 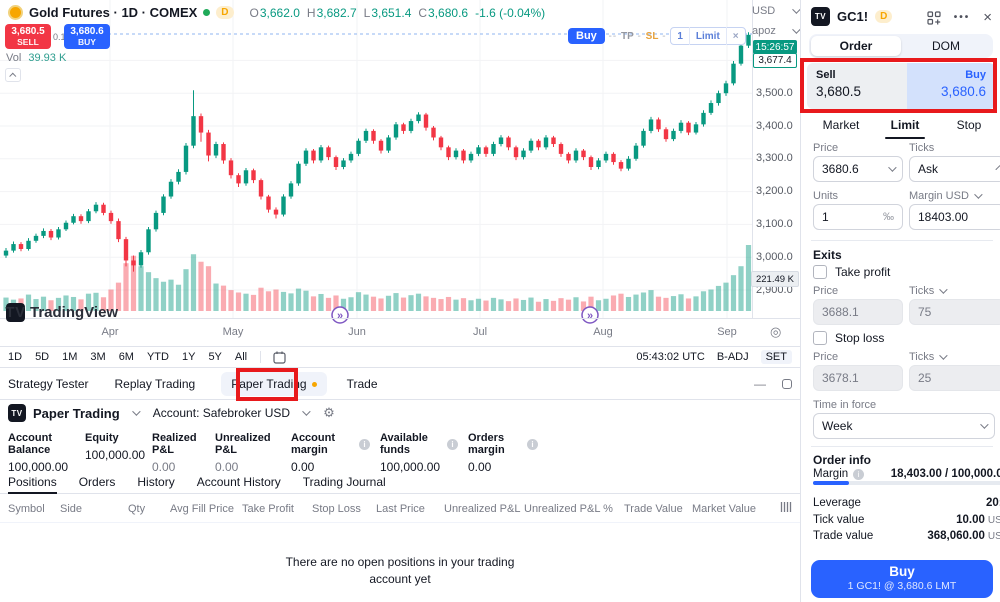 What do you see at coordinates (888, 217) in the screenshot?
I see `percent-units-icon: ‰` at bounding box center [888, 217].